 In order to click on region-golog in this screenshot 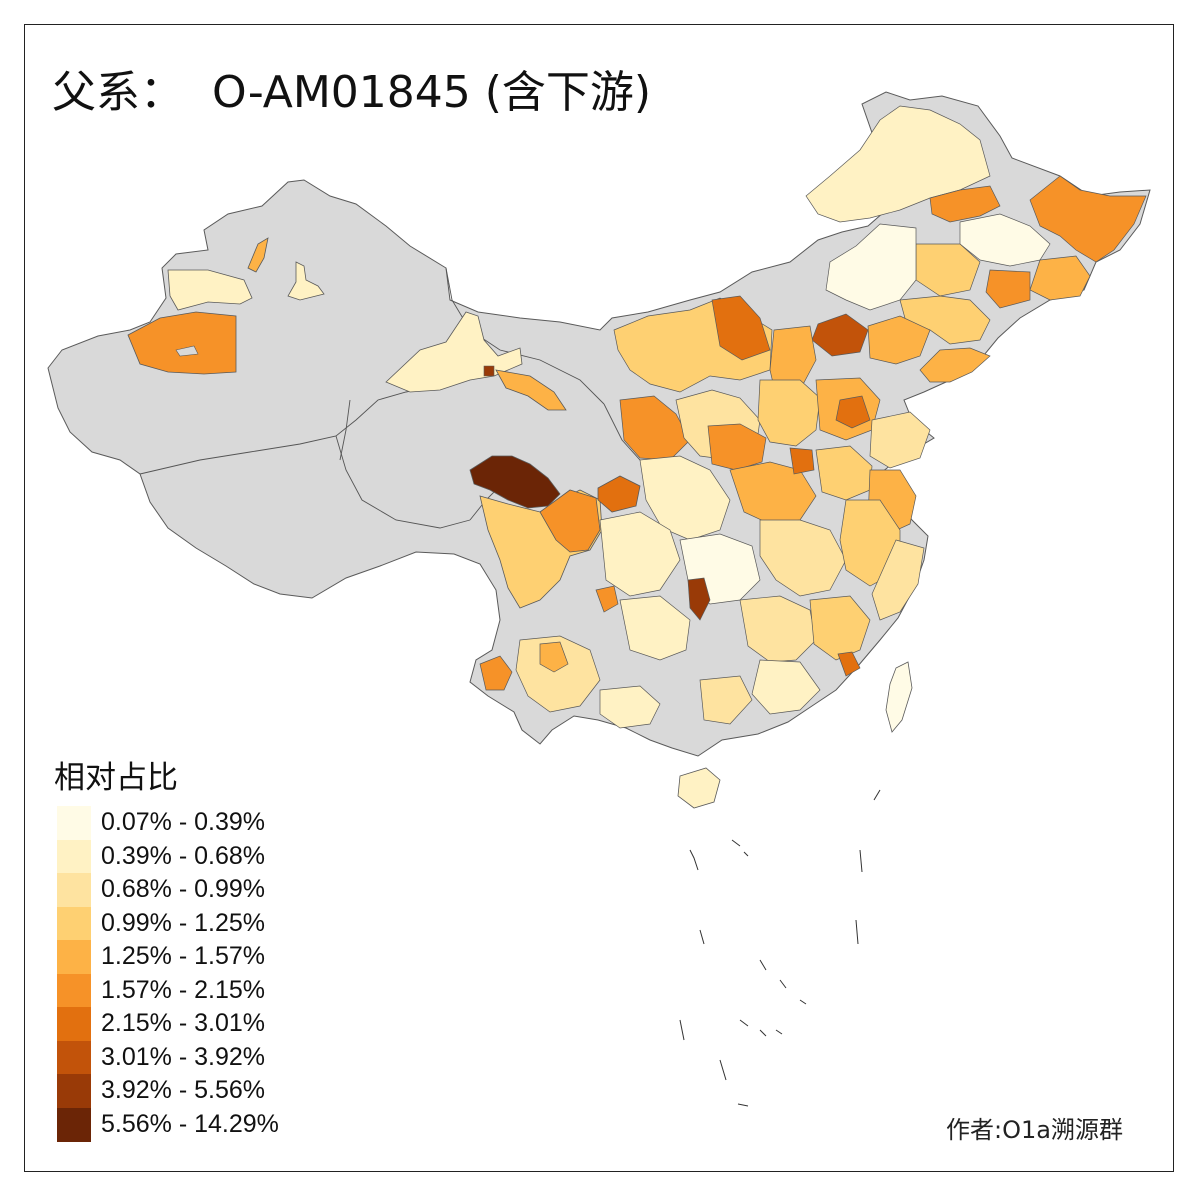, I will do `click(515, 482)`.